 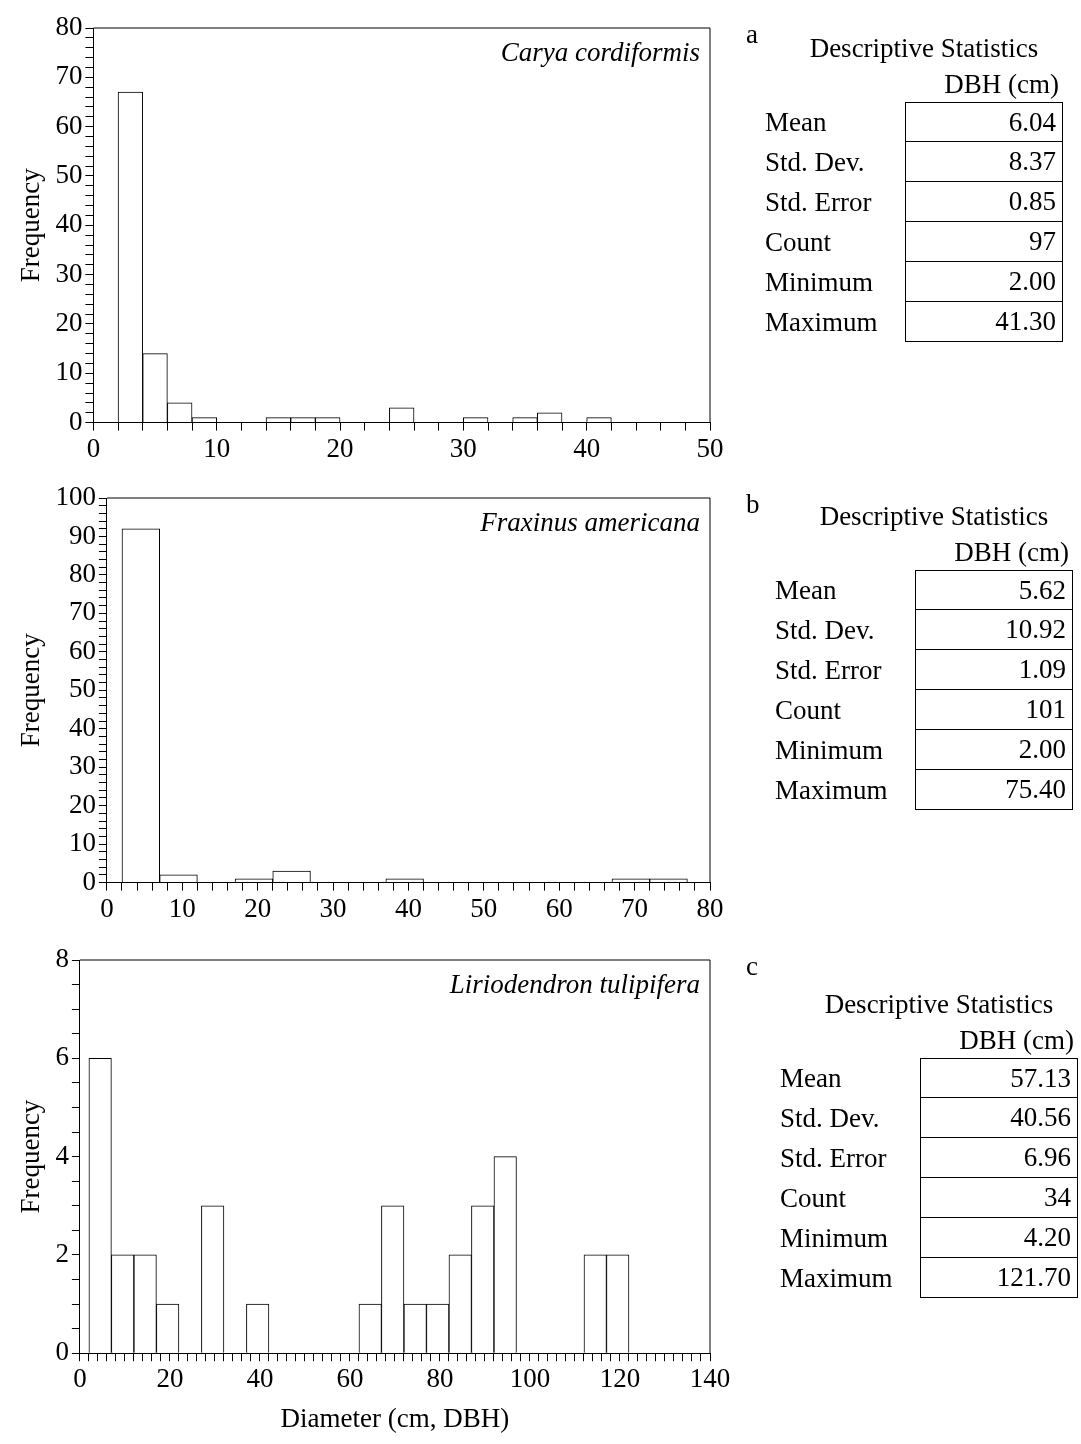 I want to click on x-tick-label: 140, so click(x=710, y=1378).